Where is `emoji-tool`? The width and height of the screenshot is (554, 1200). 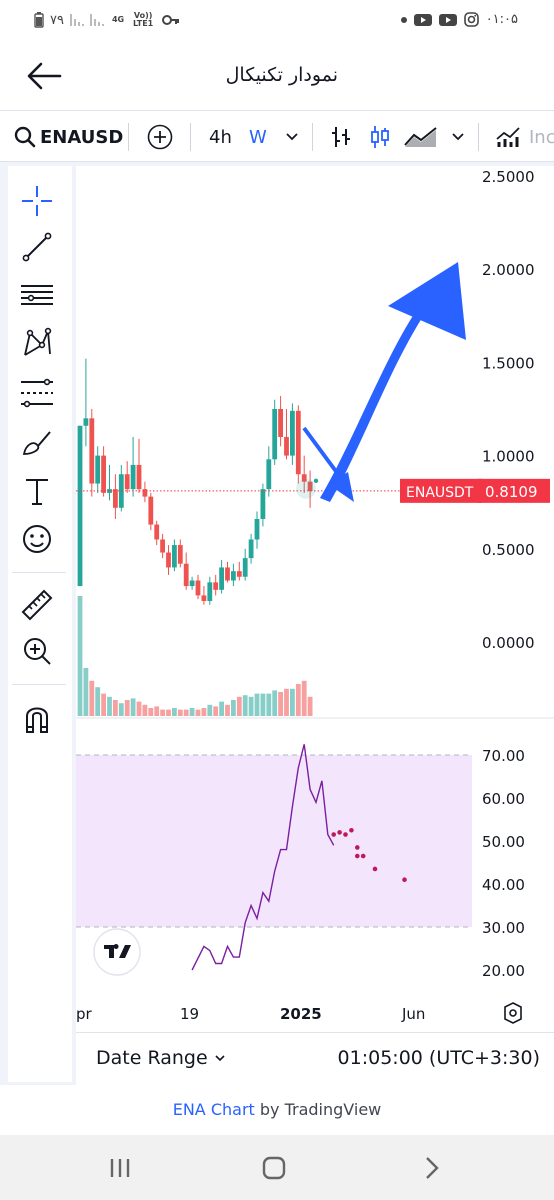
emoji-tool is located at coordinates (37, 539).